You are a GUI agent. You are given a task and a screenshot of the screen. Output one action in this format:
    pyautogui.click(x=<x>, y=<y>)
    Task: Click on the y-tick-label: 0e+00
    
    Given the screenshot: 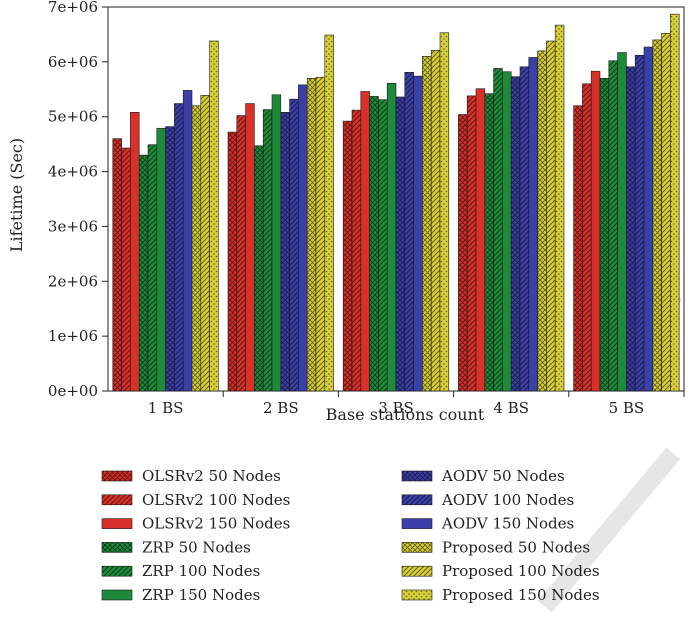 What is the action you would take?
    pyautogui.click(x=73, y=391)
    